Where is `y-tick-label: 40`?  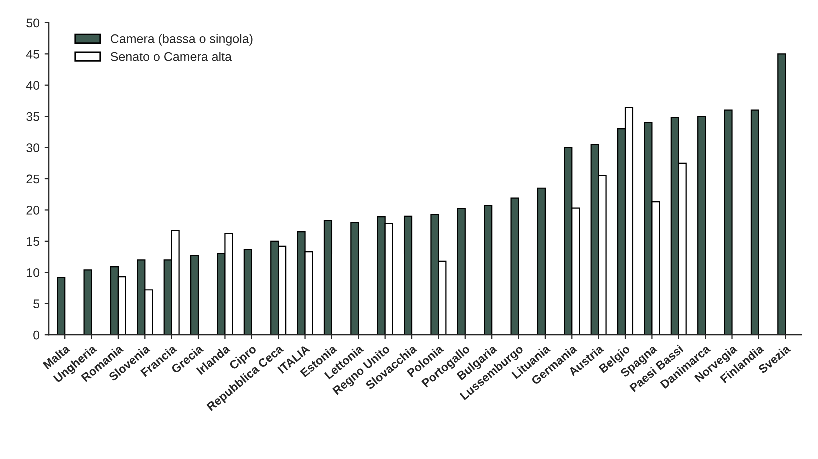 y-tick-label: 40 is located at coordinates (33, 85).